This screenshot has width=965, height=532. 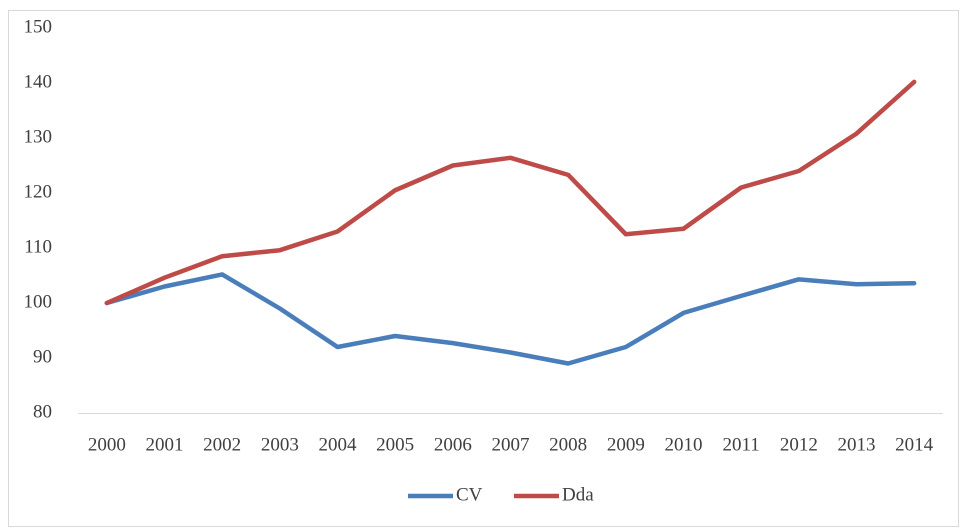 What do you see at coordinates (42, 411) in the screenshot?
I see `y-tick-label: 80` at bounding box center [42, 411].